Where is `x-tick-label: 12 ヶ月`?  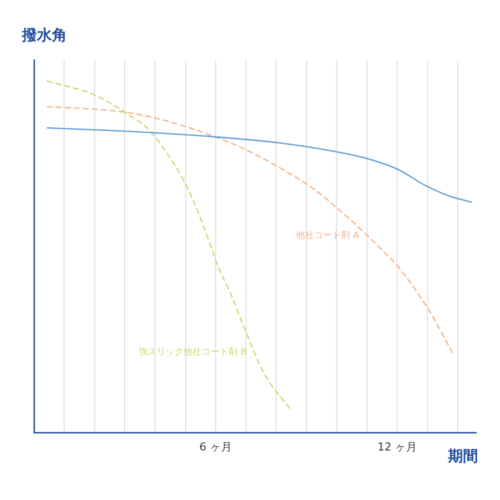 x-tick-label: 12 ヶ月 is located at coordinates (398, 447).